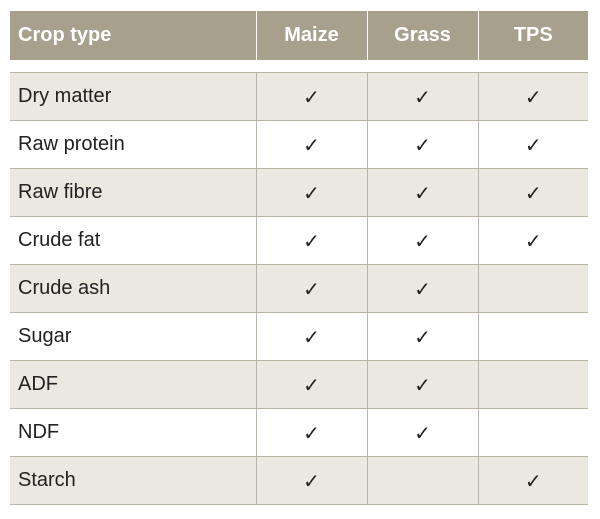 The width and height of the screenshot is (600, 519). What do you see at coordinates (133, 240) in the screenshot?
I see `row-label: Crude fat` at bounding box center [133, 240].